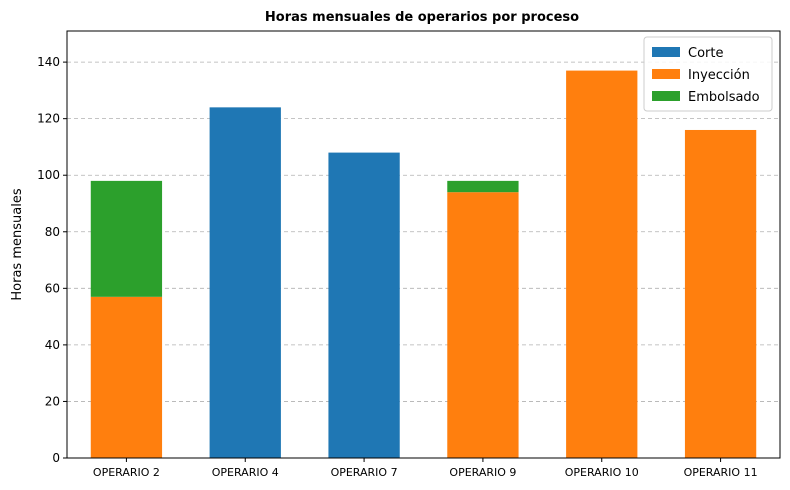 Image resolution: width=790 pixels, height=490 pixels. Describe the element at coordinates (48, 175) in the screenshot. I see `y-tick-label: 100` at that location.